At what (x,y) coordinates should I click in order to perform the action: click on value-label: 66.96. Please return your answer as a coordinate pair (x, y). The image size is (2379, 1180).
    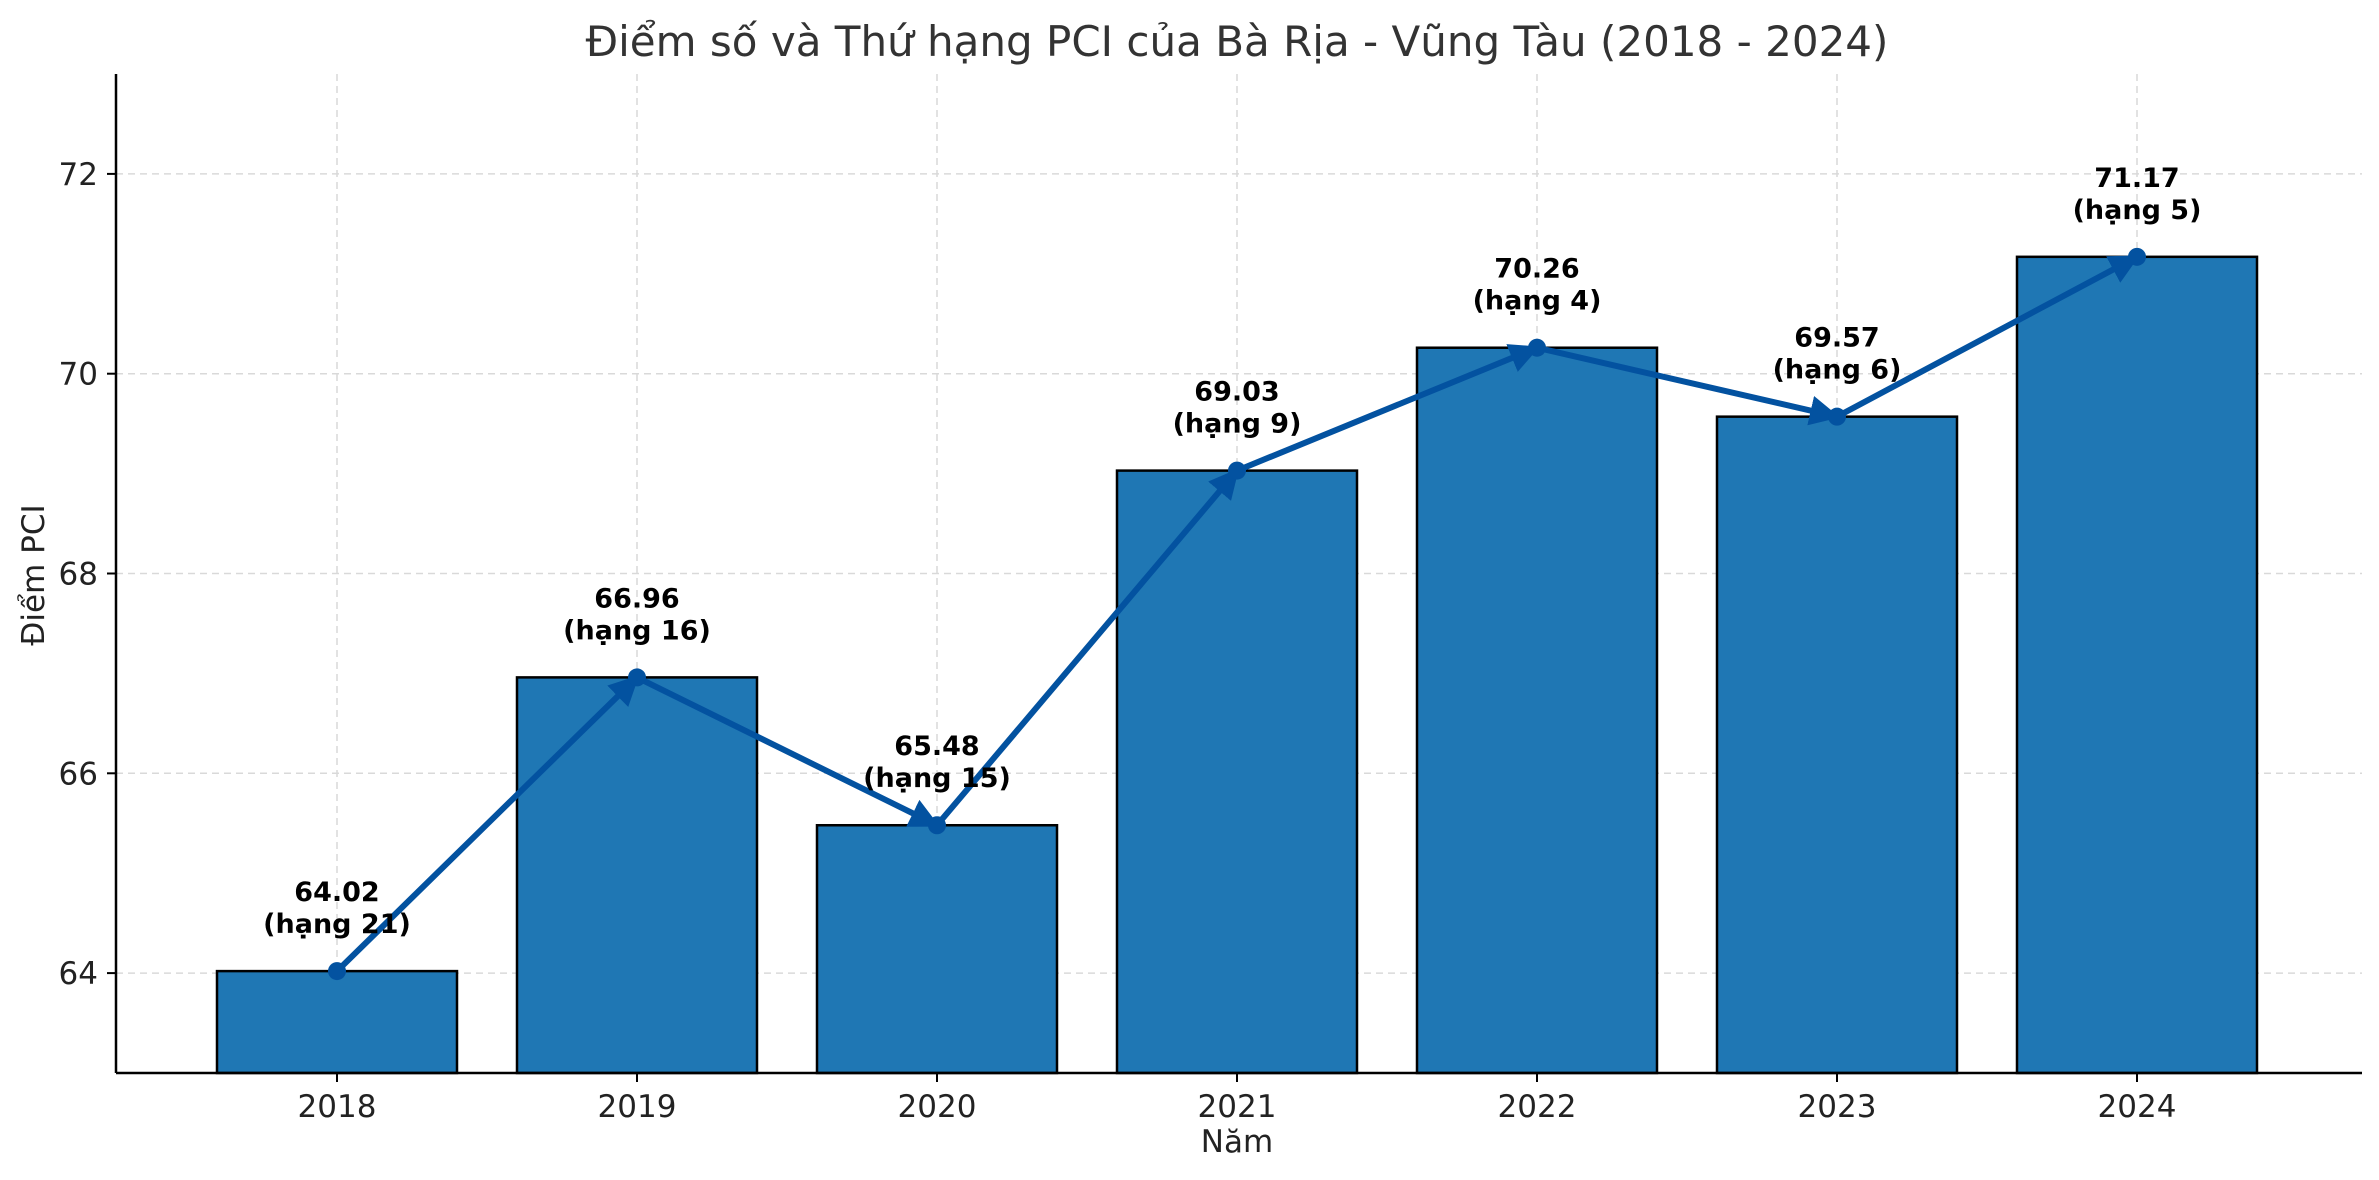
    Looking at the image, I should click on (636, 598).